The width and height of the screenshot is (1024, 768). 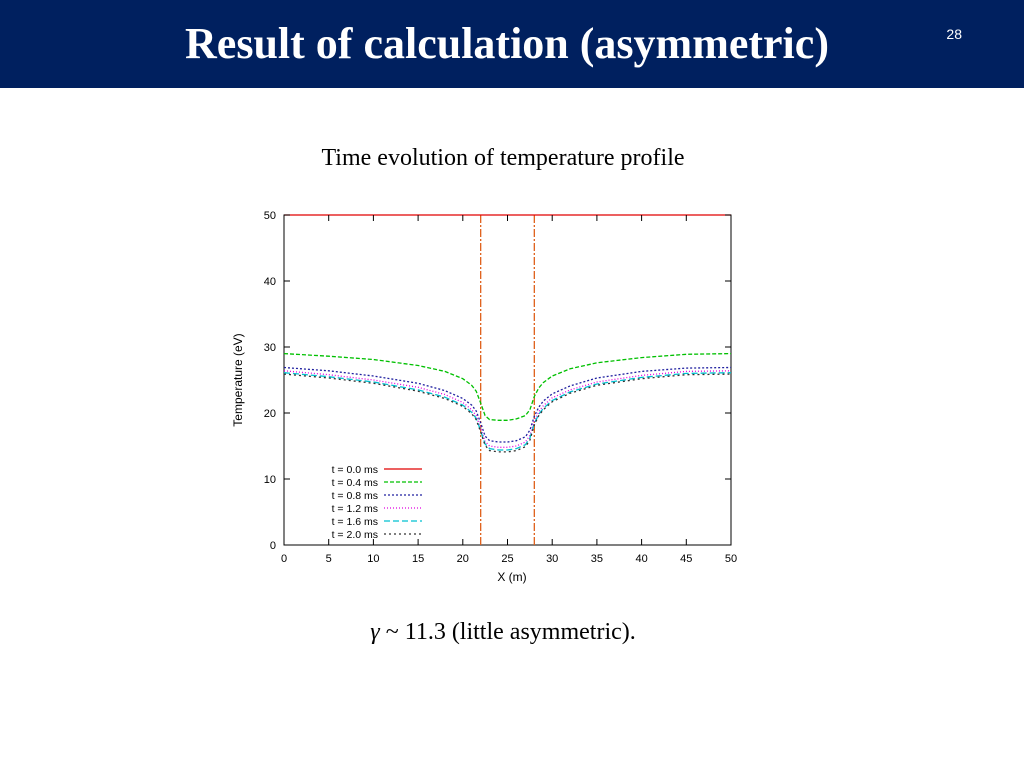 What do you see at coordinates (418, 559) in the screenshot?
I see `x-tick-label: 15` at bounding box center [418, 559].